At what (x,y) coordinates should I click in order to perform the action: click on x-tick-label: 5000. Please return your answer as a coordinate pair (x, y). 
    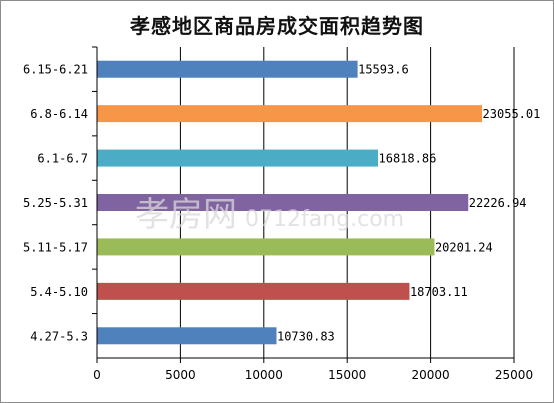
    Looking at the image, I should click on (180, 375).